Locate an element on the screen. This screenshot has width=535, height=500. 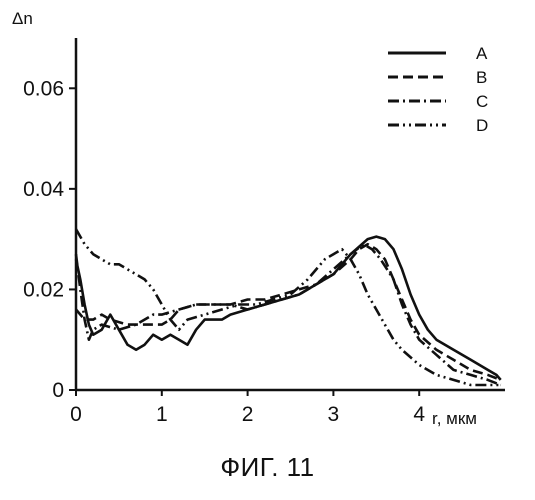
chart-legend: ABCD is located at coordinates (438, 89).